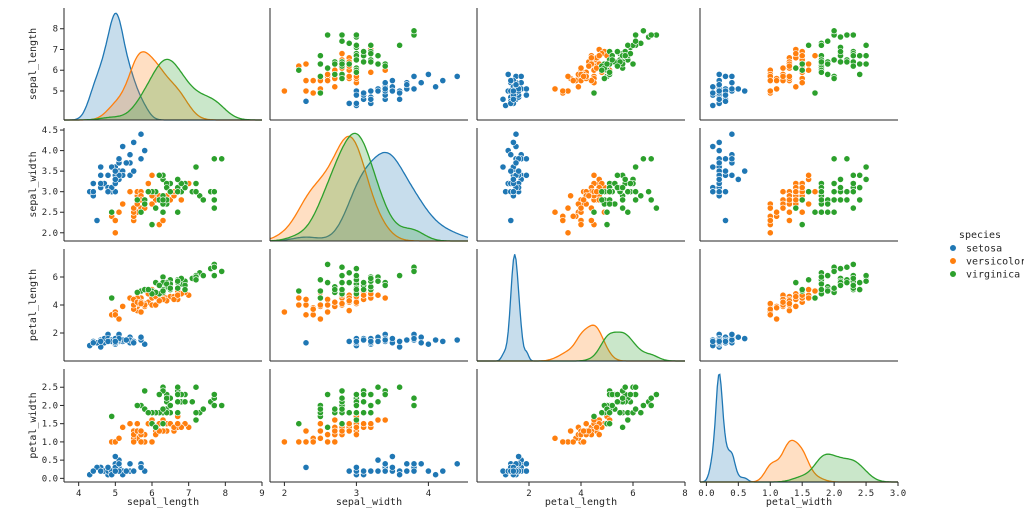 This screenshot has width=1024, height=510. Describe the element at coordinates (50, 406) in the screenshot. I see `y-tick-label-petal_width: 2.0` at that location.